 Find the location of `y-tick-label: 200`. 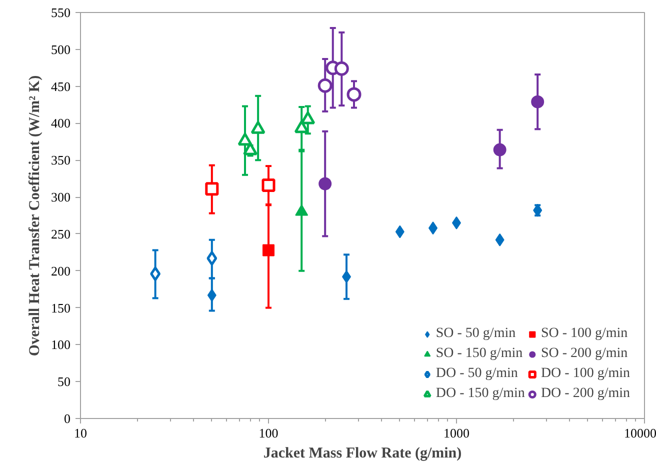

y-tick-label: 200 is located at coordinates (60, 270).